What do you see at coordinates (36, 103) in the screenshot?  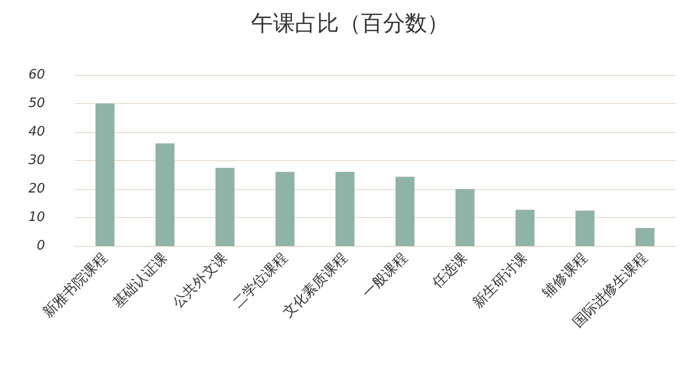 I see `y-tick-label: 50` at bounding box center [36, 103].